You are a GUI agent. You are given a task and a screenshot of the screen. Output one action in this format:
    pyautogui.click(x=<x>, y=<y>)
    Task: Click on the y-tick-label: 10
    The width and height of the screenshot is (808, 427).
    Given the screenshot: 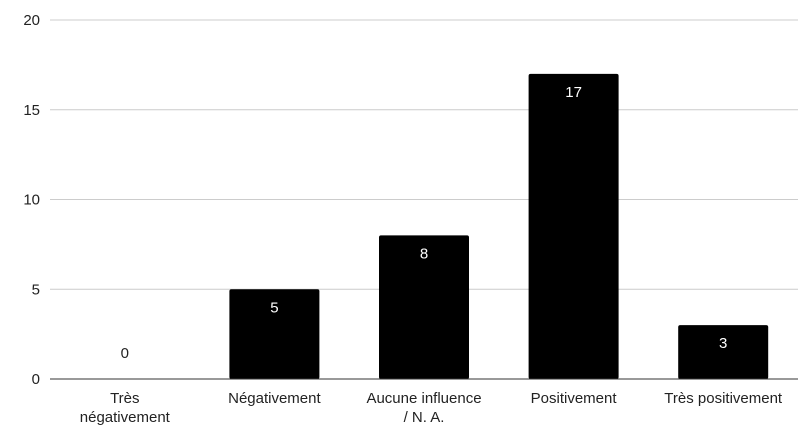 What is the action you would take?
    pyautogui.click(x=31, y=200)
    